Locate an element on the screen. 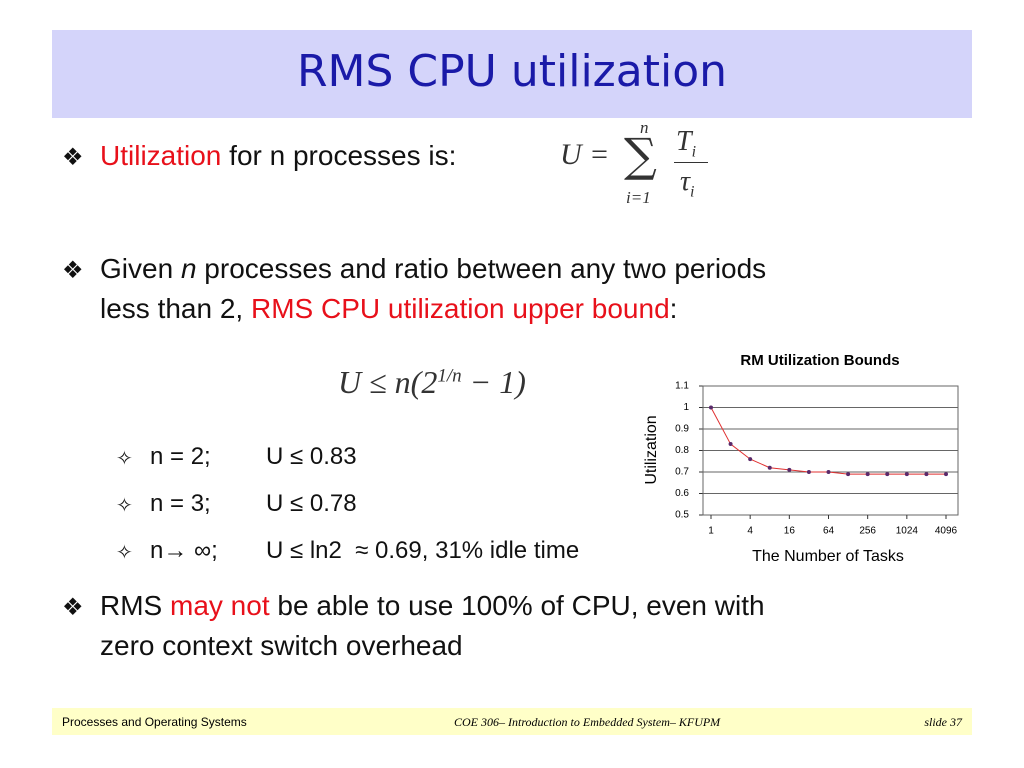 Image resolution: width=1024 pixels, height=768 pixels. title-band: RMS CPU utilization is located at coordinates (512, 74).